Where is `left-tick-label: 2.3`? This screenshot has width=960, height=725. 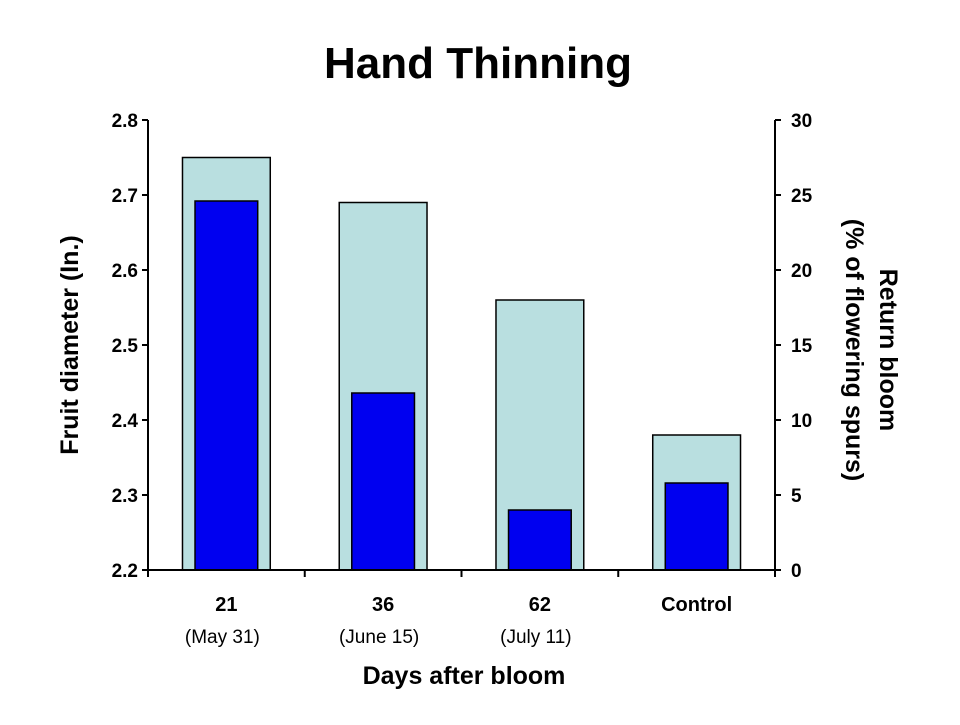
left-tick-label: 2.3 is located at coordinates (125, 496).